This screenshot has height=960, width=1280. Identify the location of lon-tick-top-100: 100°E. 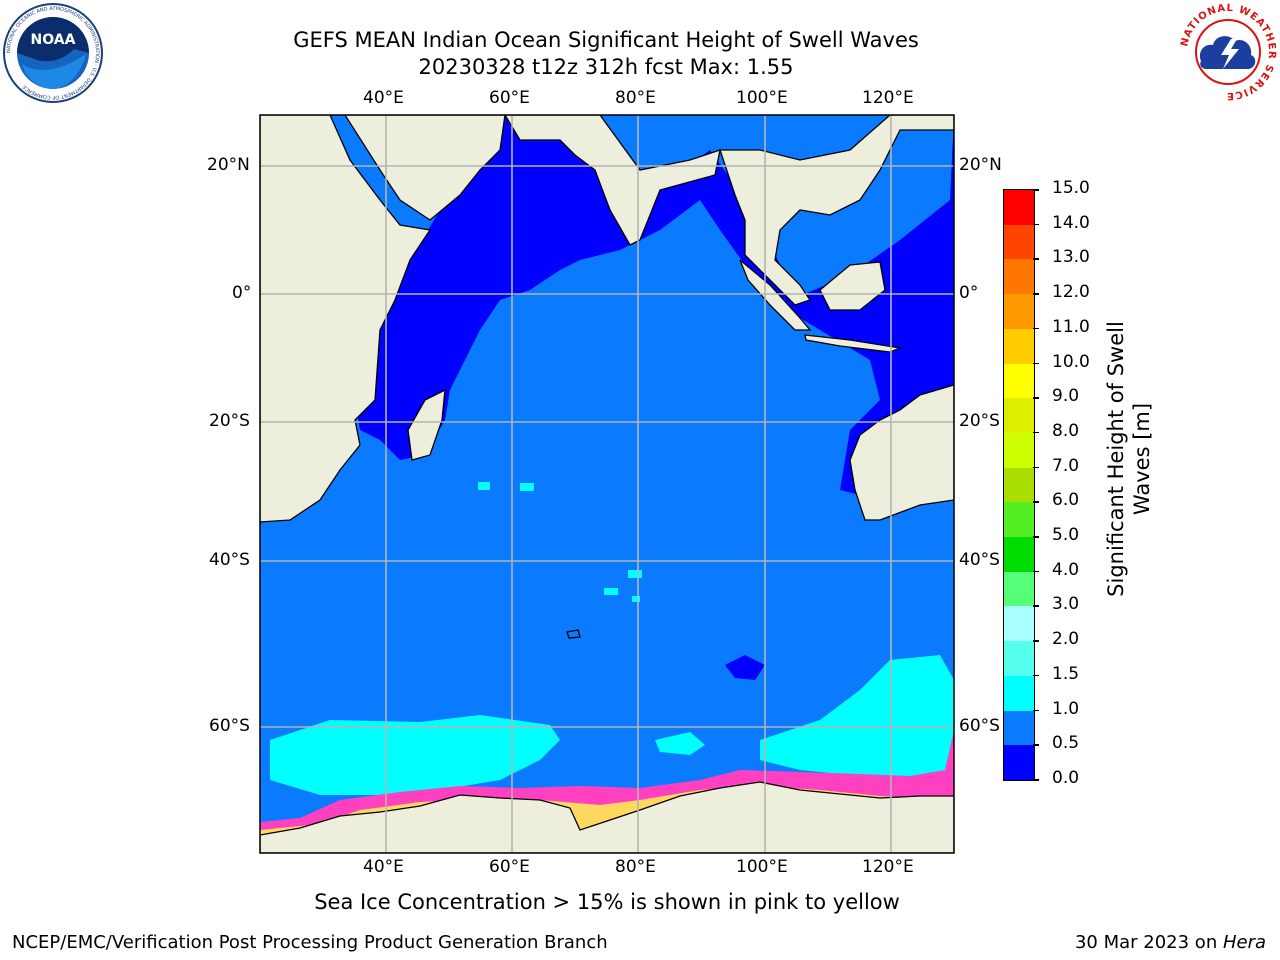
(762, 98).